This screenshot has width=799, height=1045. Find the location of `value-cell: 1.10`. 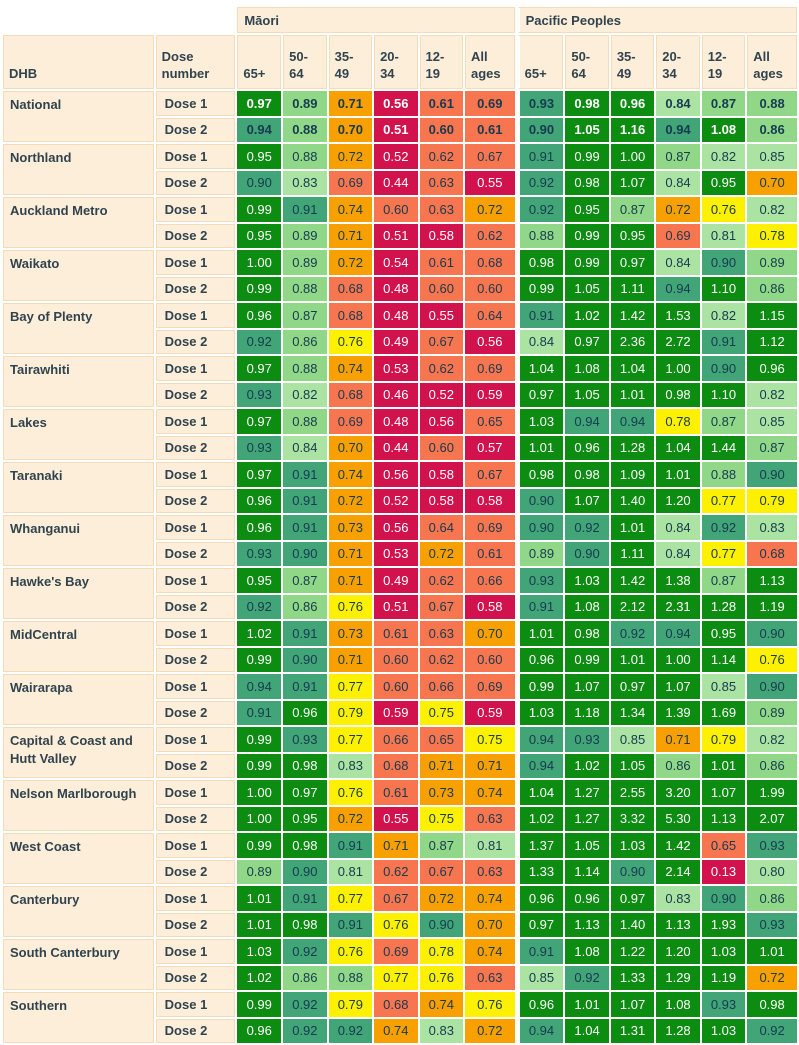

value-cell: 1.10 is located at coordinates (723, 288).